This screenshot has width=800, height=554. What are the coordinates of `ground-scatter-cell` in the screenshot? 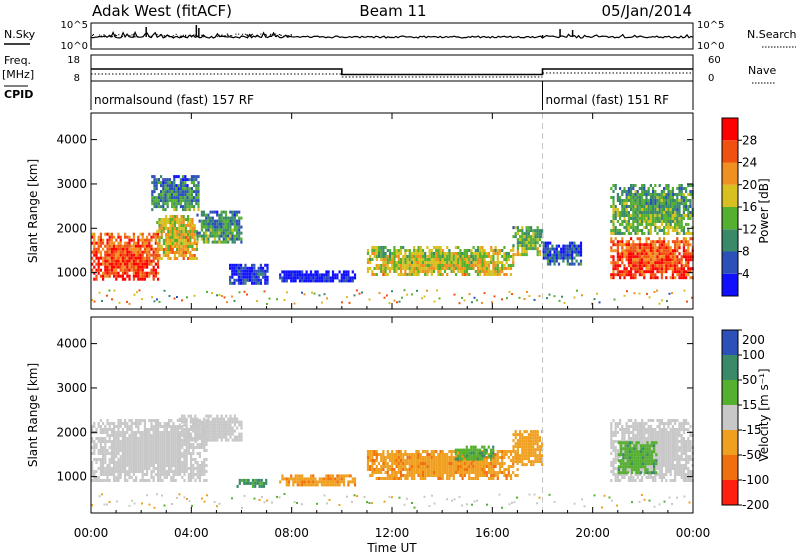 It's located at (362, 292).